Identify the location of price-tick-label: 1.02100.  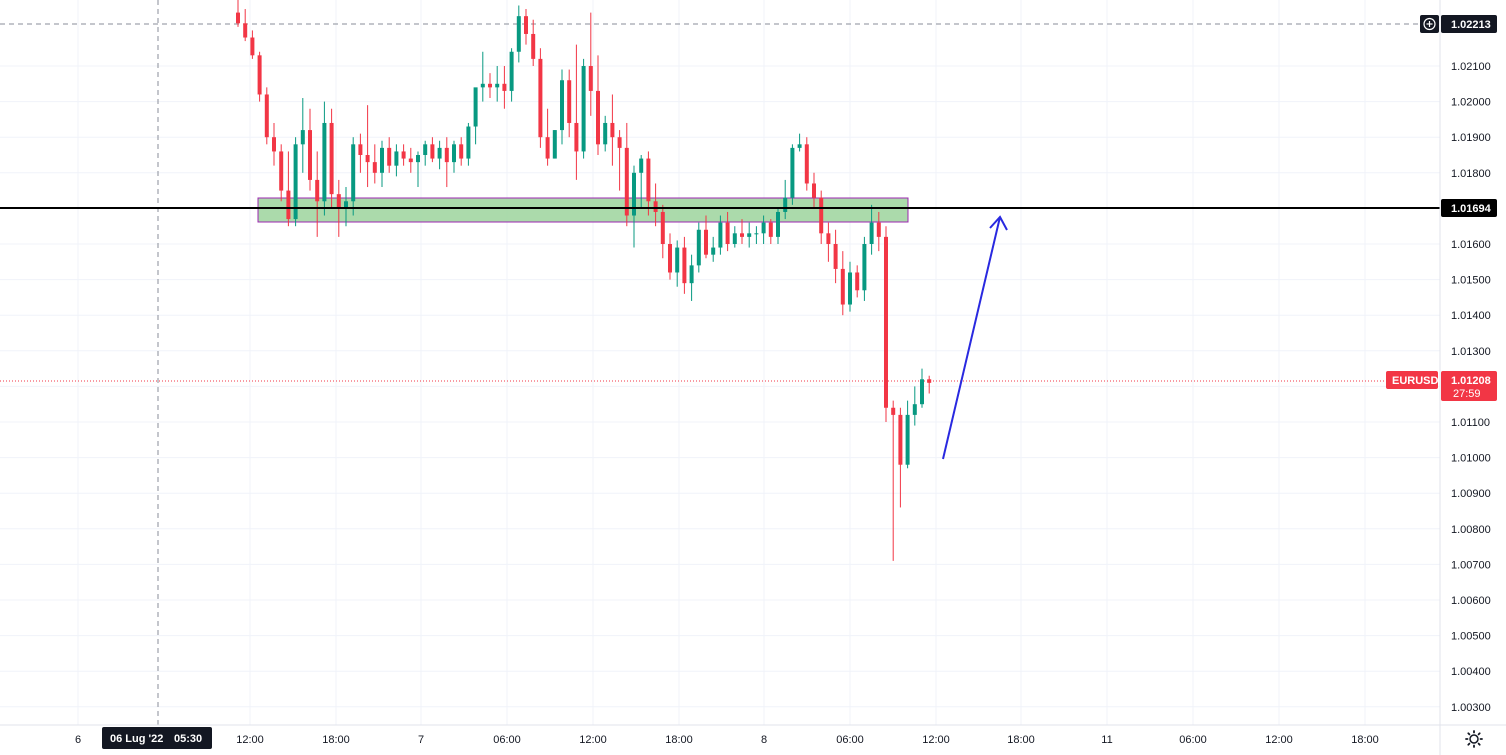
(1471, 67).